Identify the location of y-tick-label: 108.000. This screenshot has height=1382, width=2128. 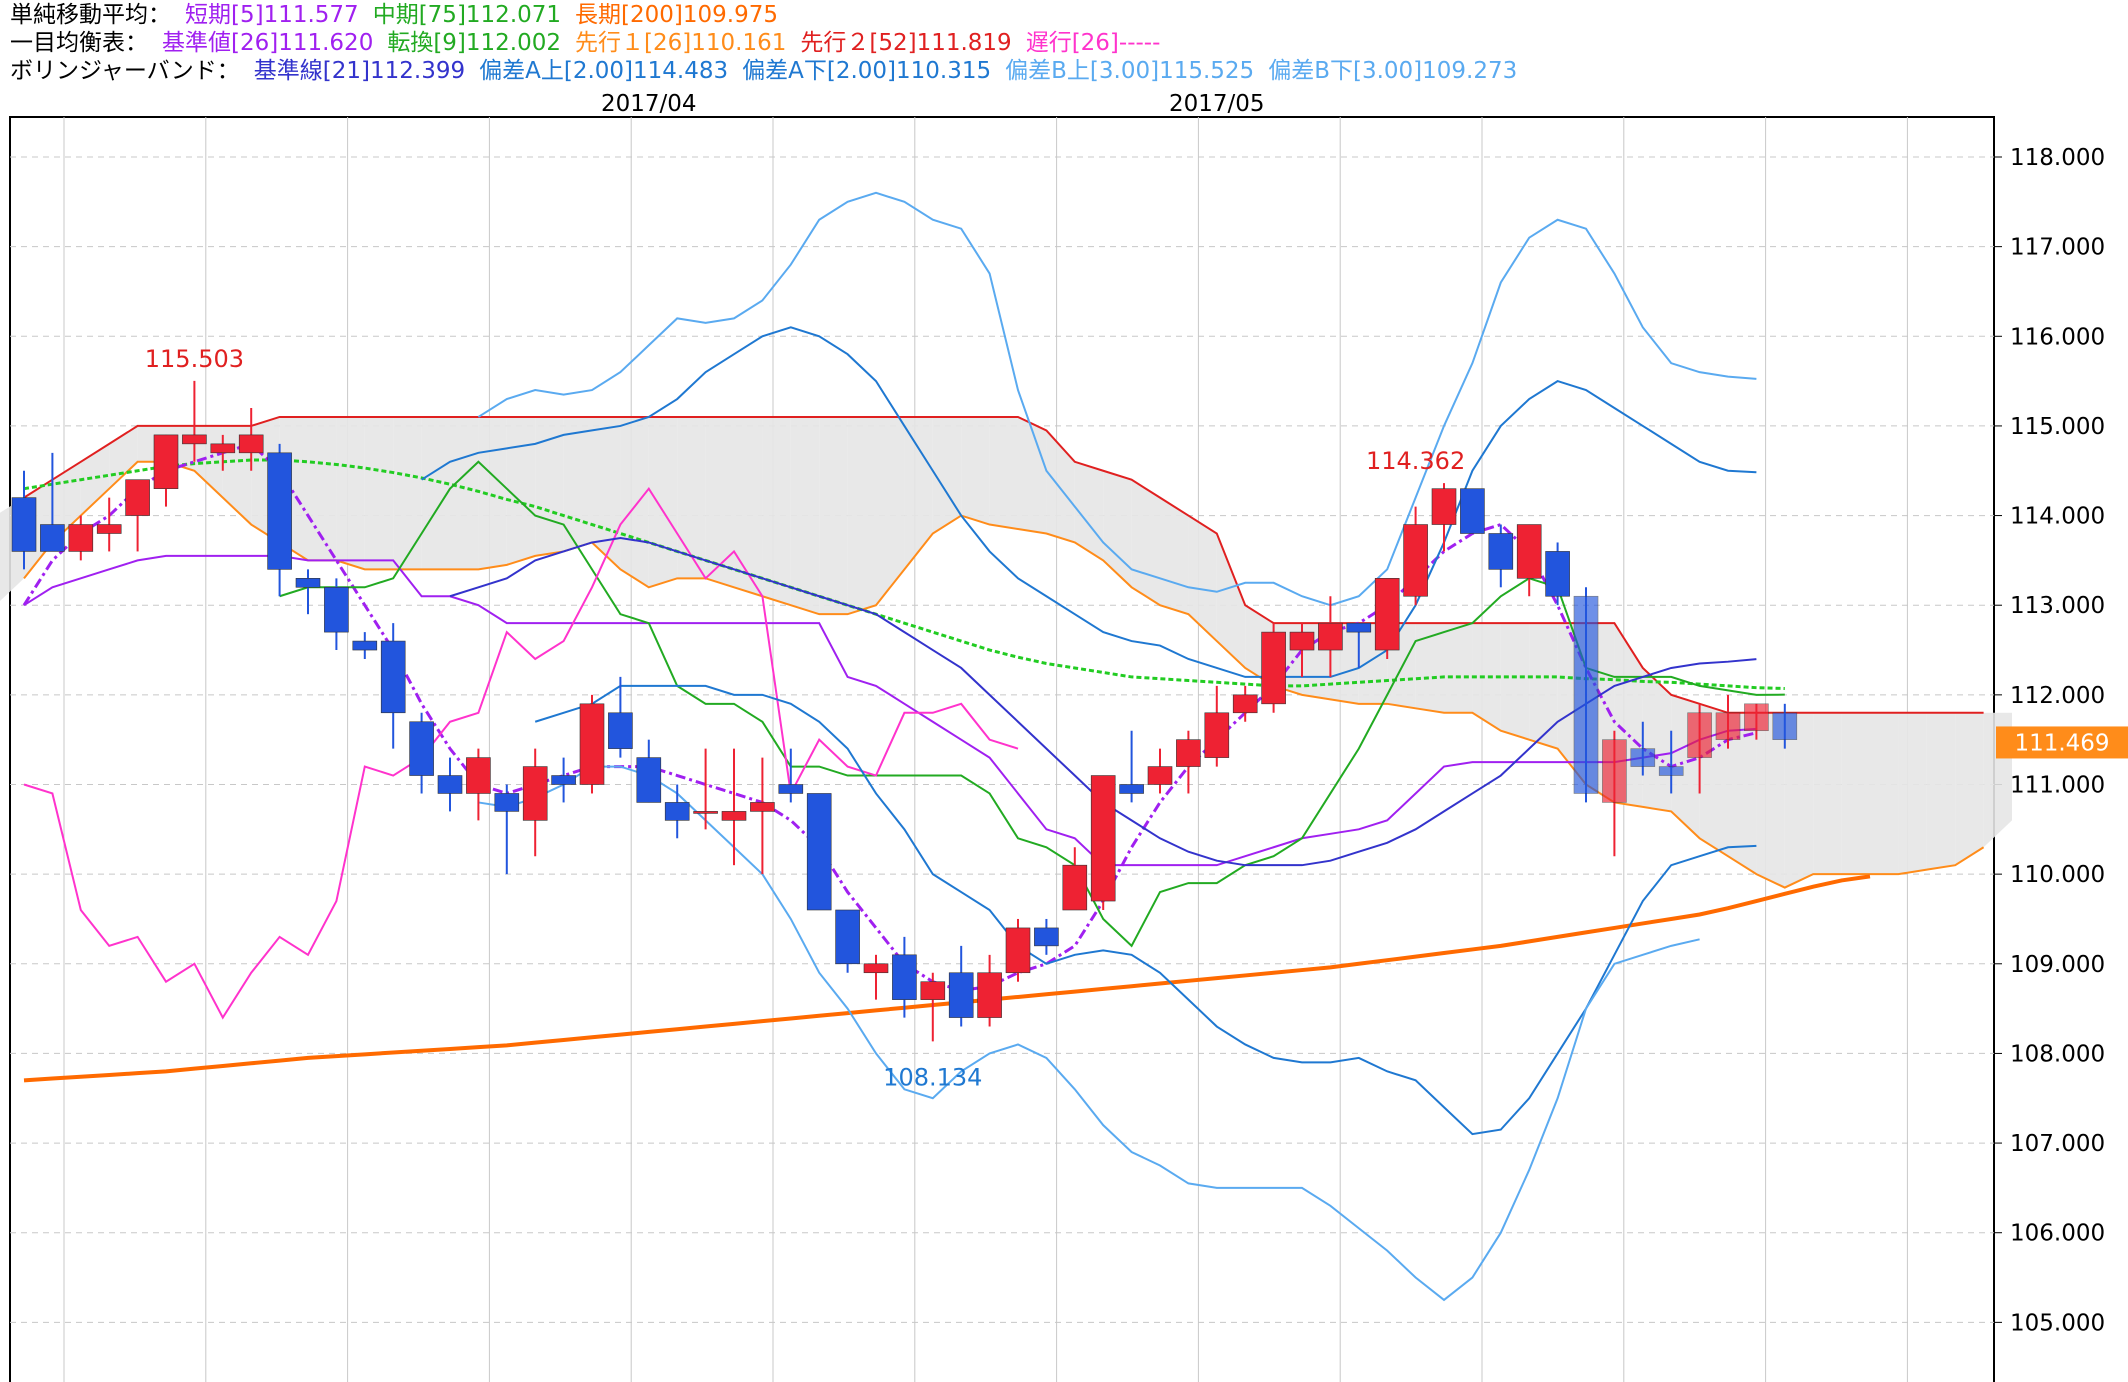
(2057, 1054).